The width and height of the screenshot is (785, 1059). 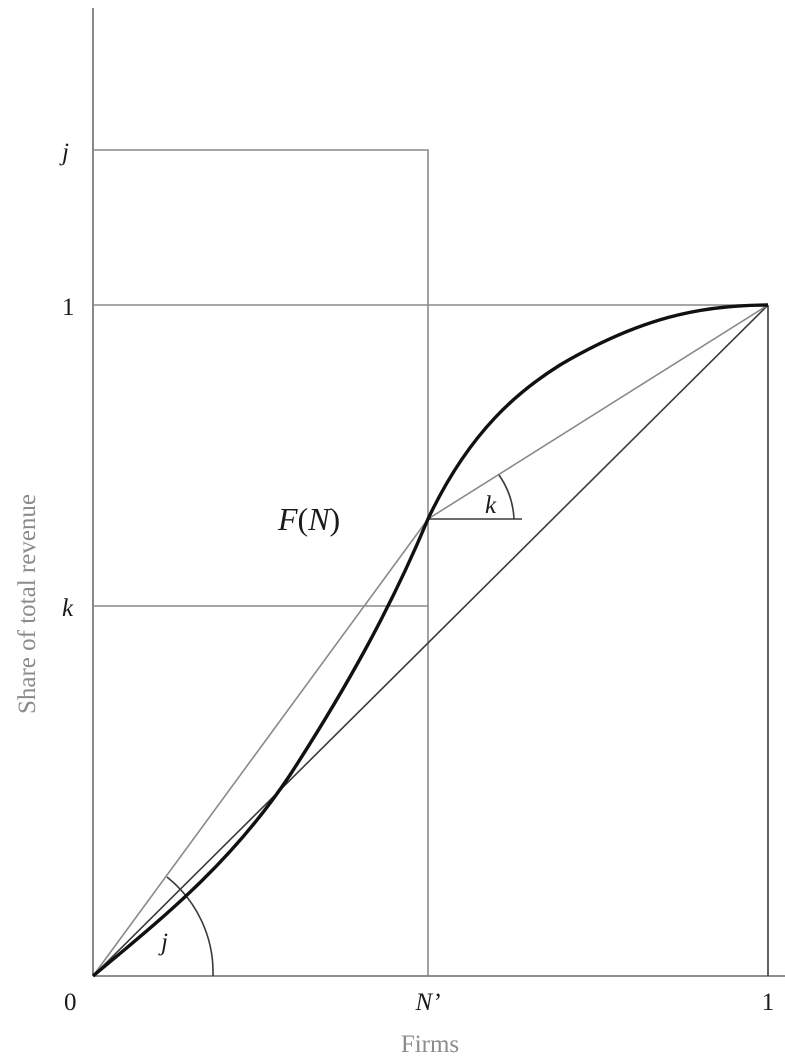 What do you see at coordinates (598, 412) in the screenshot?
I see `chord-line-to-end` at bounding box center [598, 412].